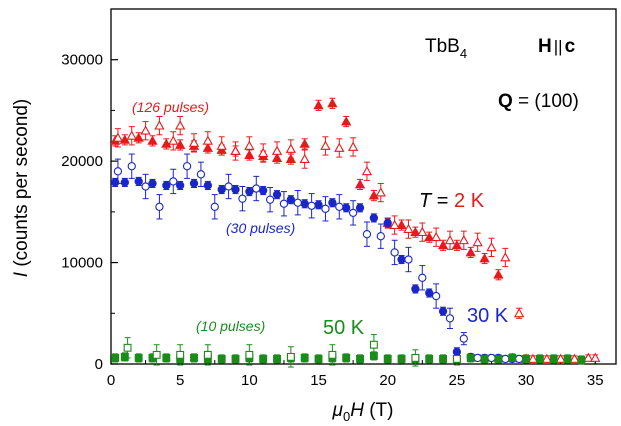  I want to click on compound-label: TbB4, so click(446, 48).